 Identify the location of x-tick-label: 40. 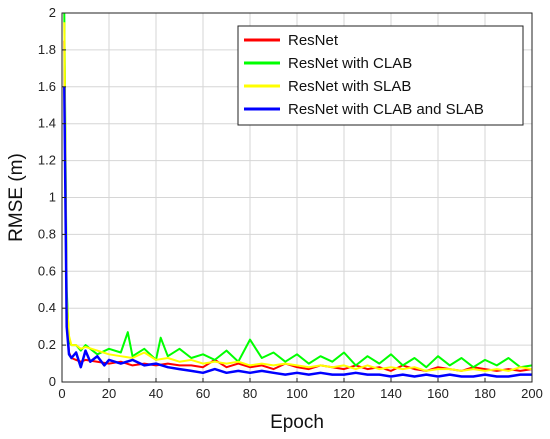
(156, 393).